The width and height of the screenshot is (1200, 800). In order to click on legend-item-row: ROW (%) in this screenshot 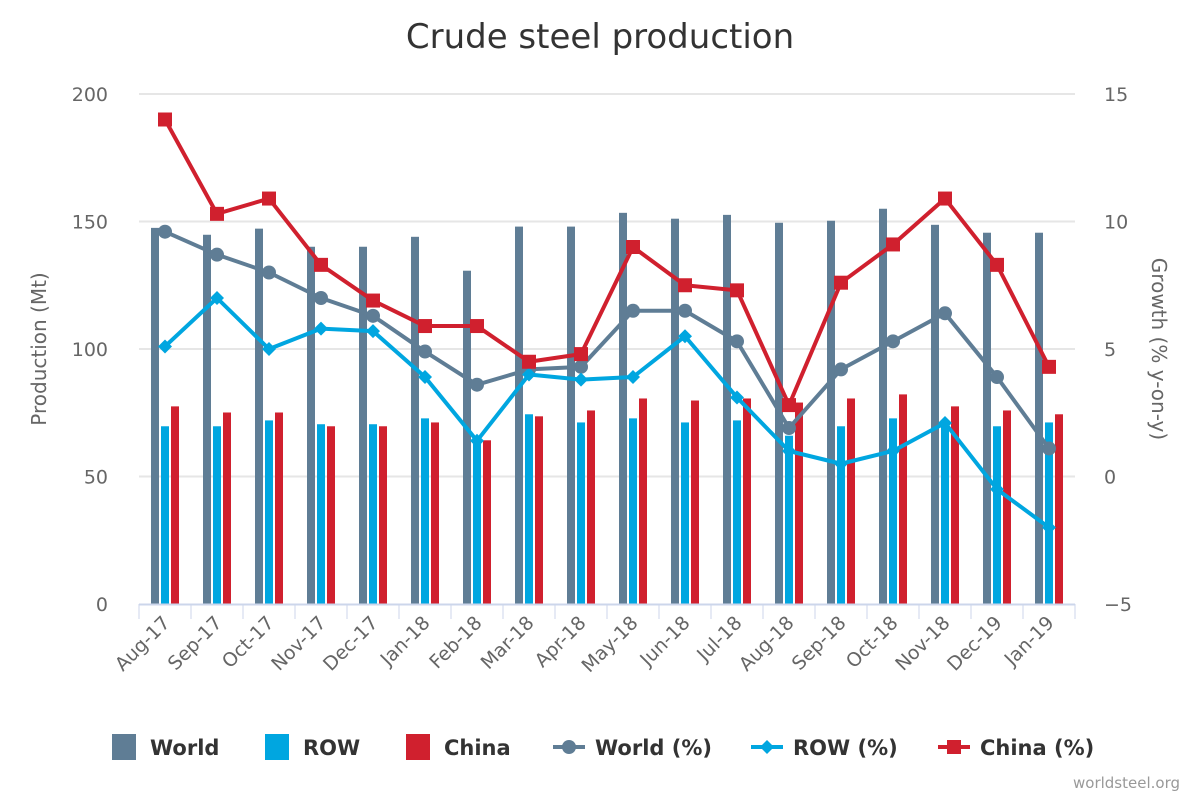, I will do `click(824, 748)`.